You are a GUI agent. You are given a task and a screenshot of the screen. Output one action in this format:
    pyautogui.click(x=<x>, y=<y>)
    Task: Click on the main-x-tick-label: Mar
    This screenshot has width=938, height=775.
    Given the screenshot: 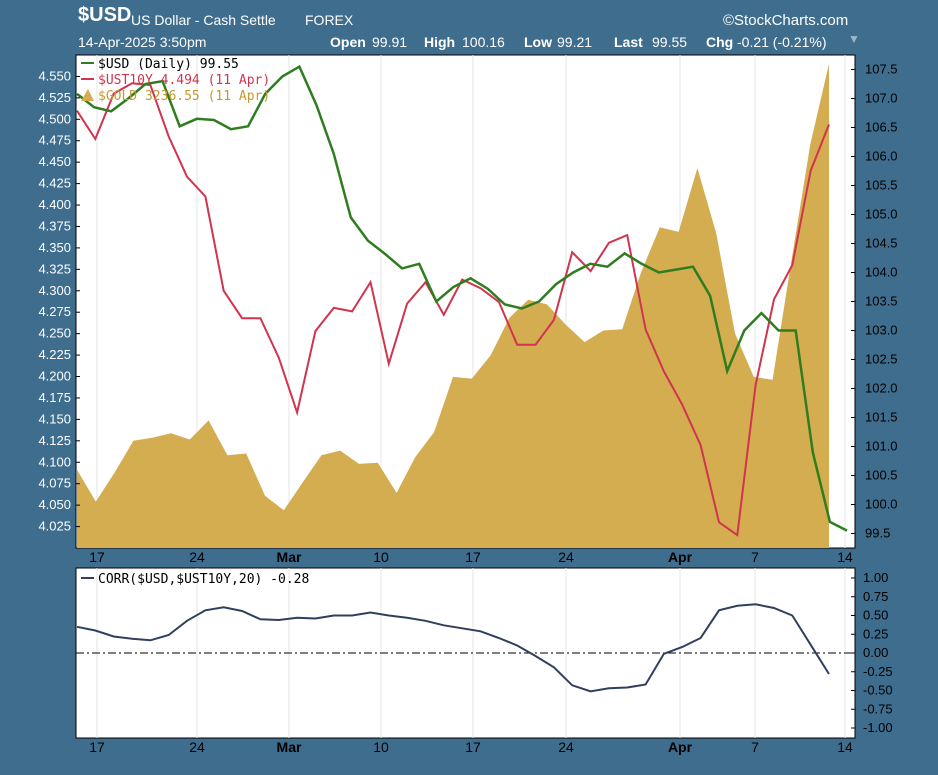 What is the action you would take?
    pyautogui.click(x=289, y=557)
    